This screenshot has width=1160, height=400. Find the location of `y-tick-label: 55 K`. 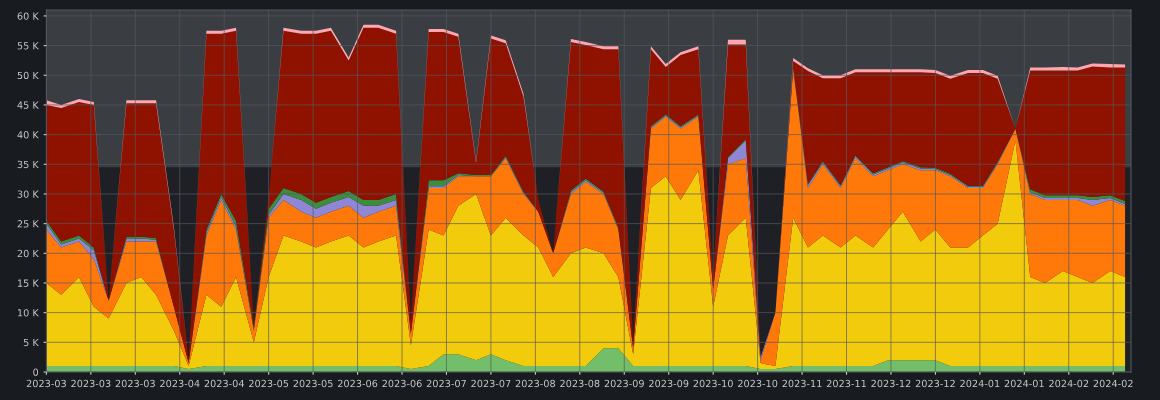

y-tick-label: 55 K is located at coordinates (28, 46).